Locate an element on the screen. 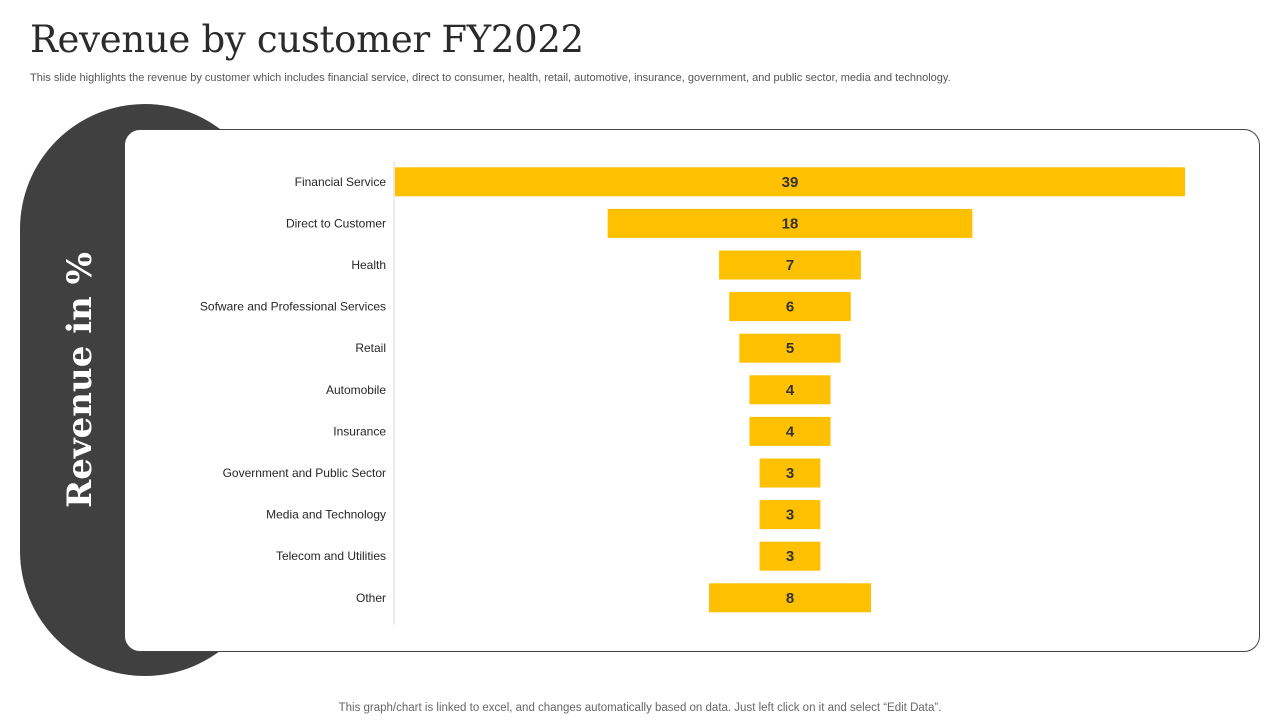  category-label: Insurance is located at coordinates (359, 431).